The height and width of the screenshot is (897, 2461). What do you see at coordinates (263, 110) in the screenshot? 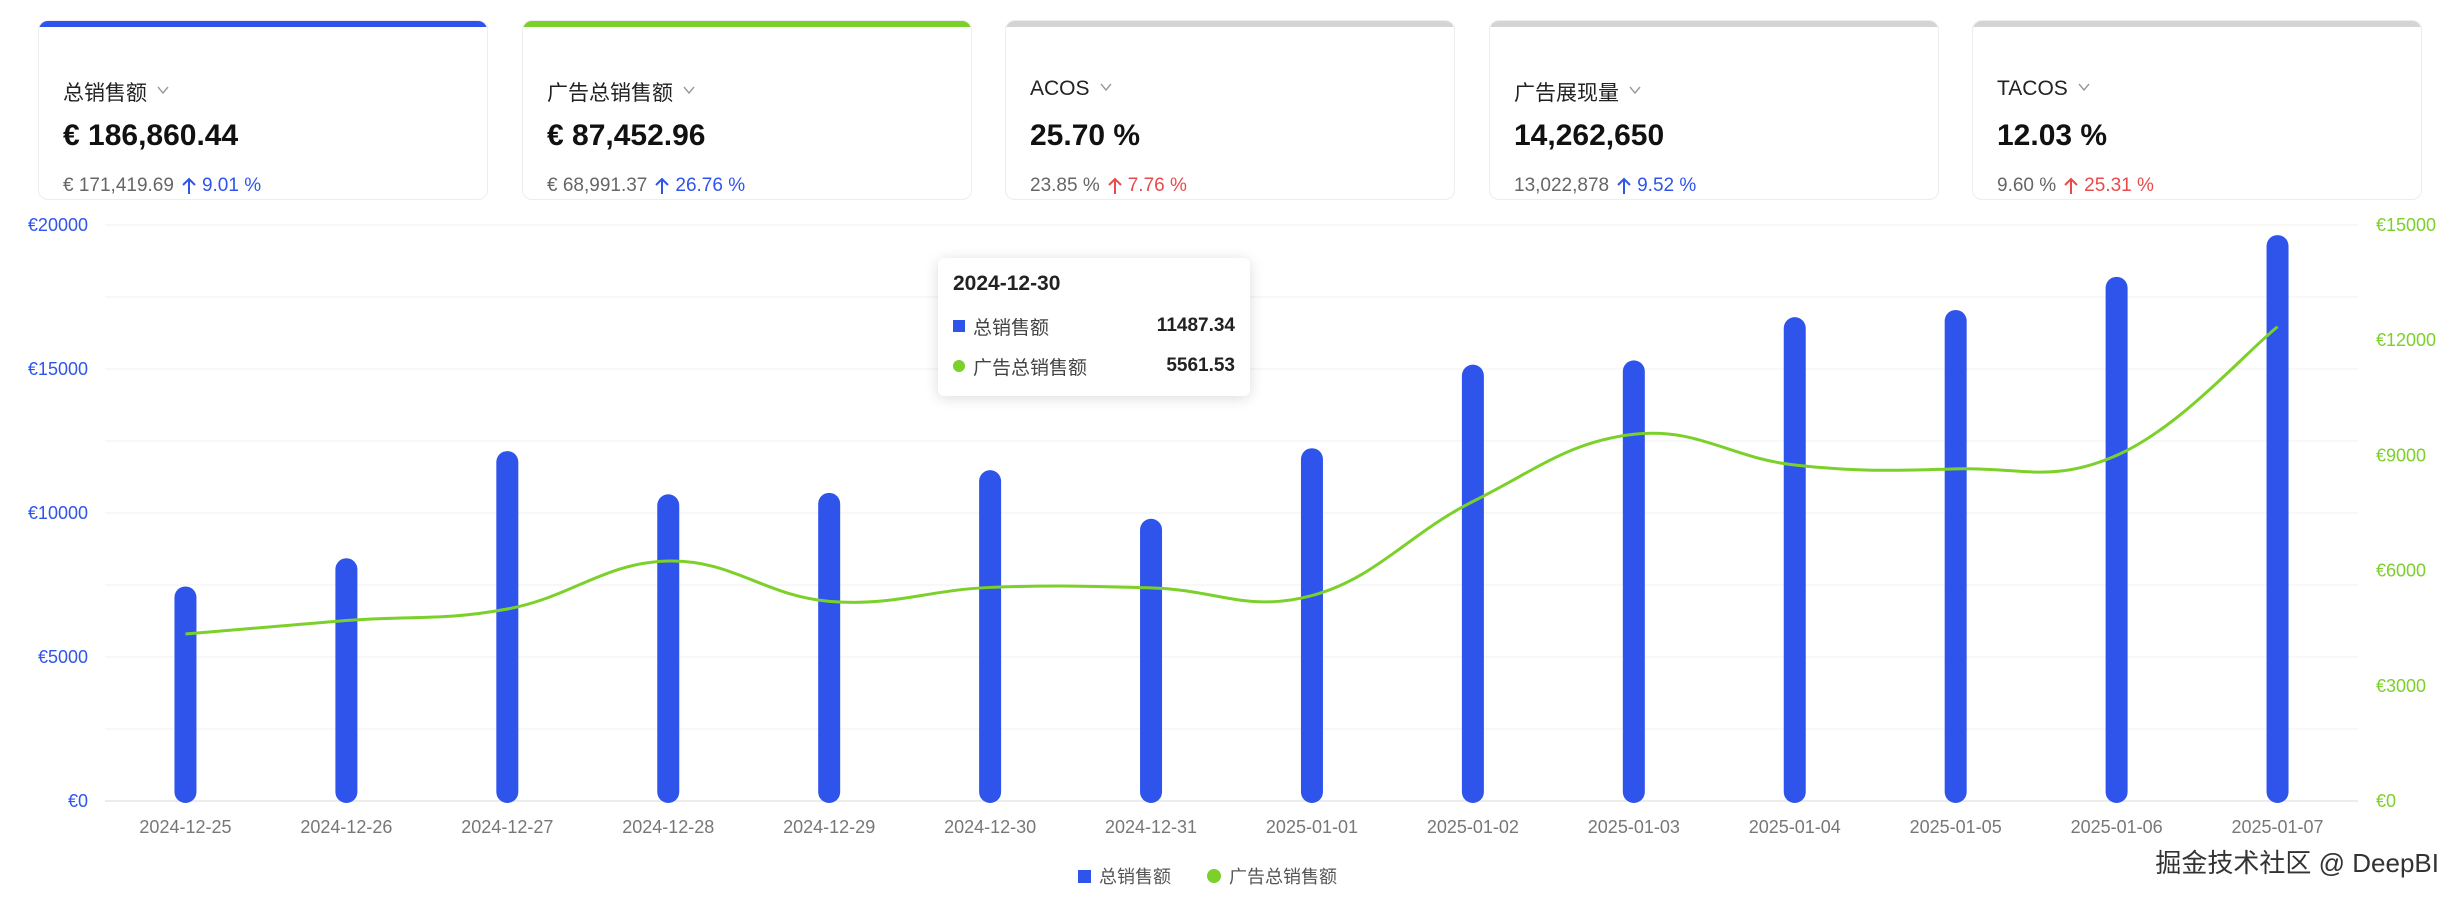
I see `kpi-card-total-sales: 总销售额 € 186,860.44 € 171,419.69 9.01 %` at bounding box center [263, 110].